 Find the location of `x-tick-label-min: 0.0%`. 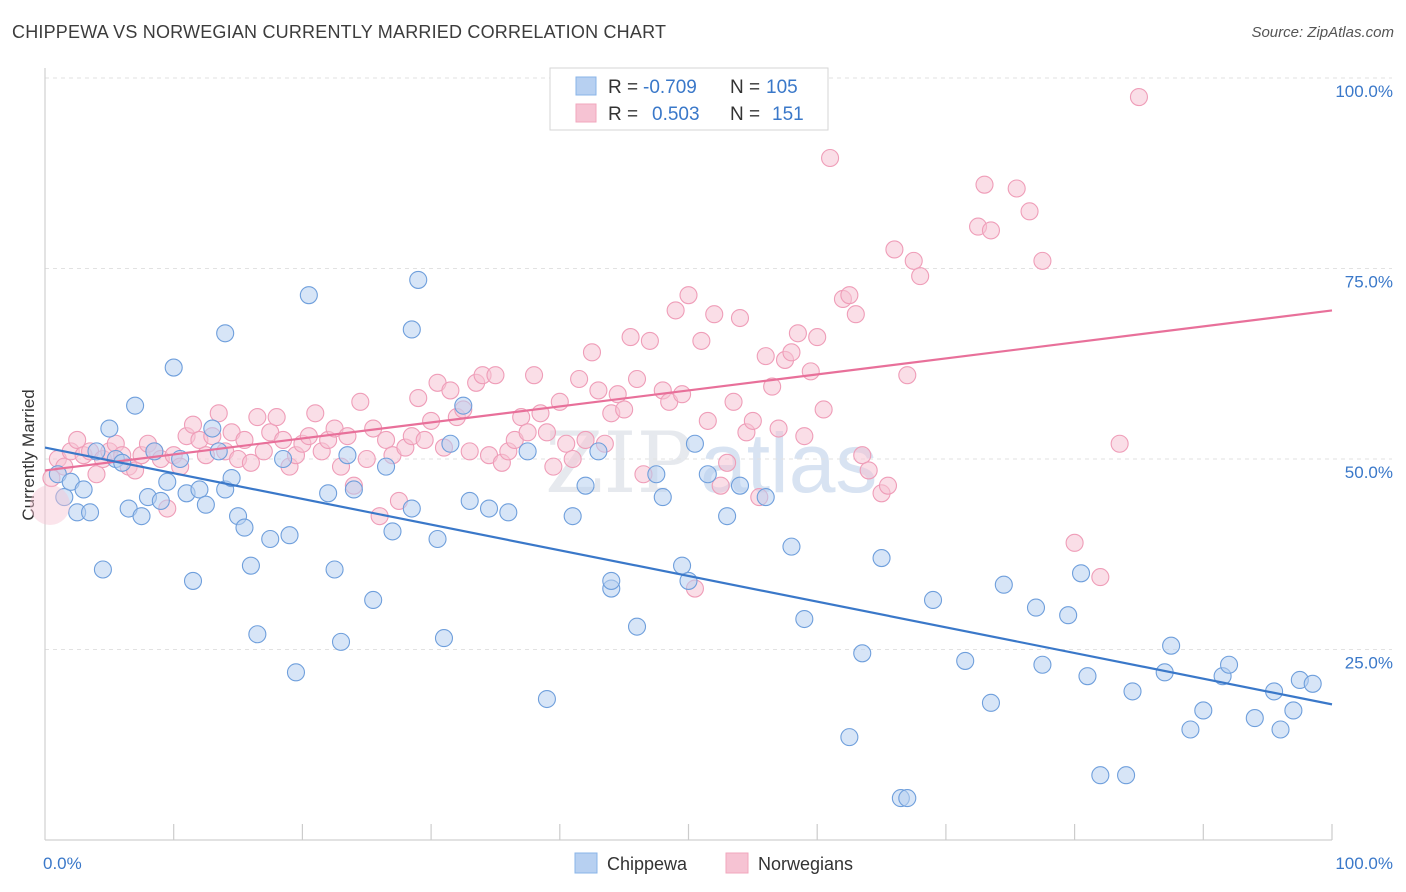

x-tick-label-min: 0.0% is located at coordinates (62, 863).